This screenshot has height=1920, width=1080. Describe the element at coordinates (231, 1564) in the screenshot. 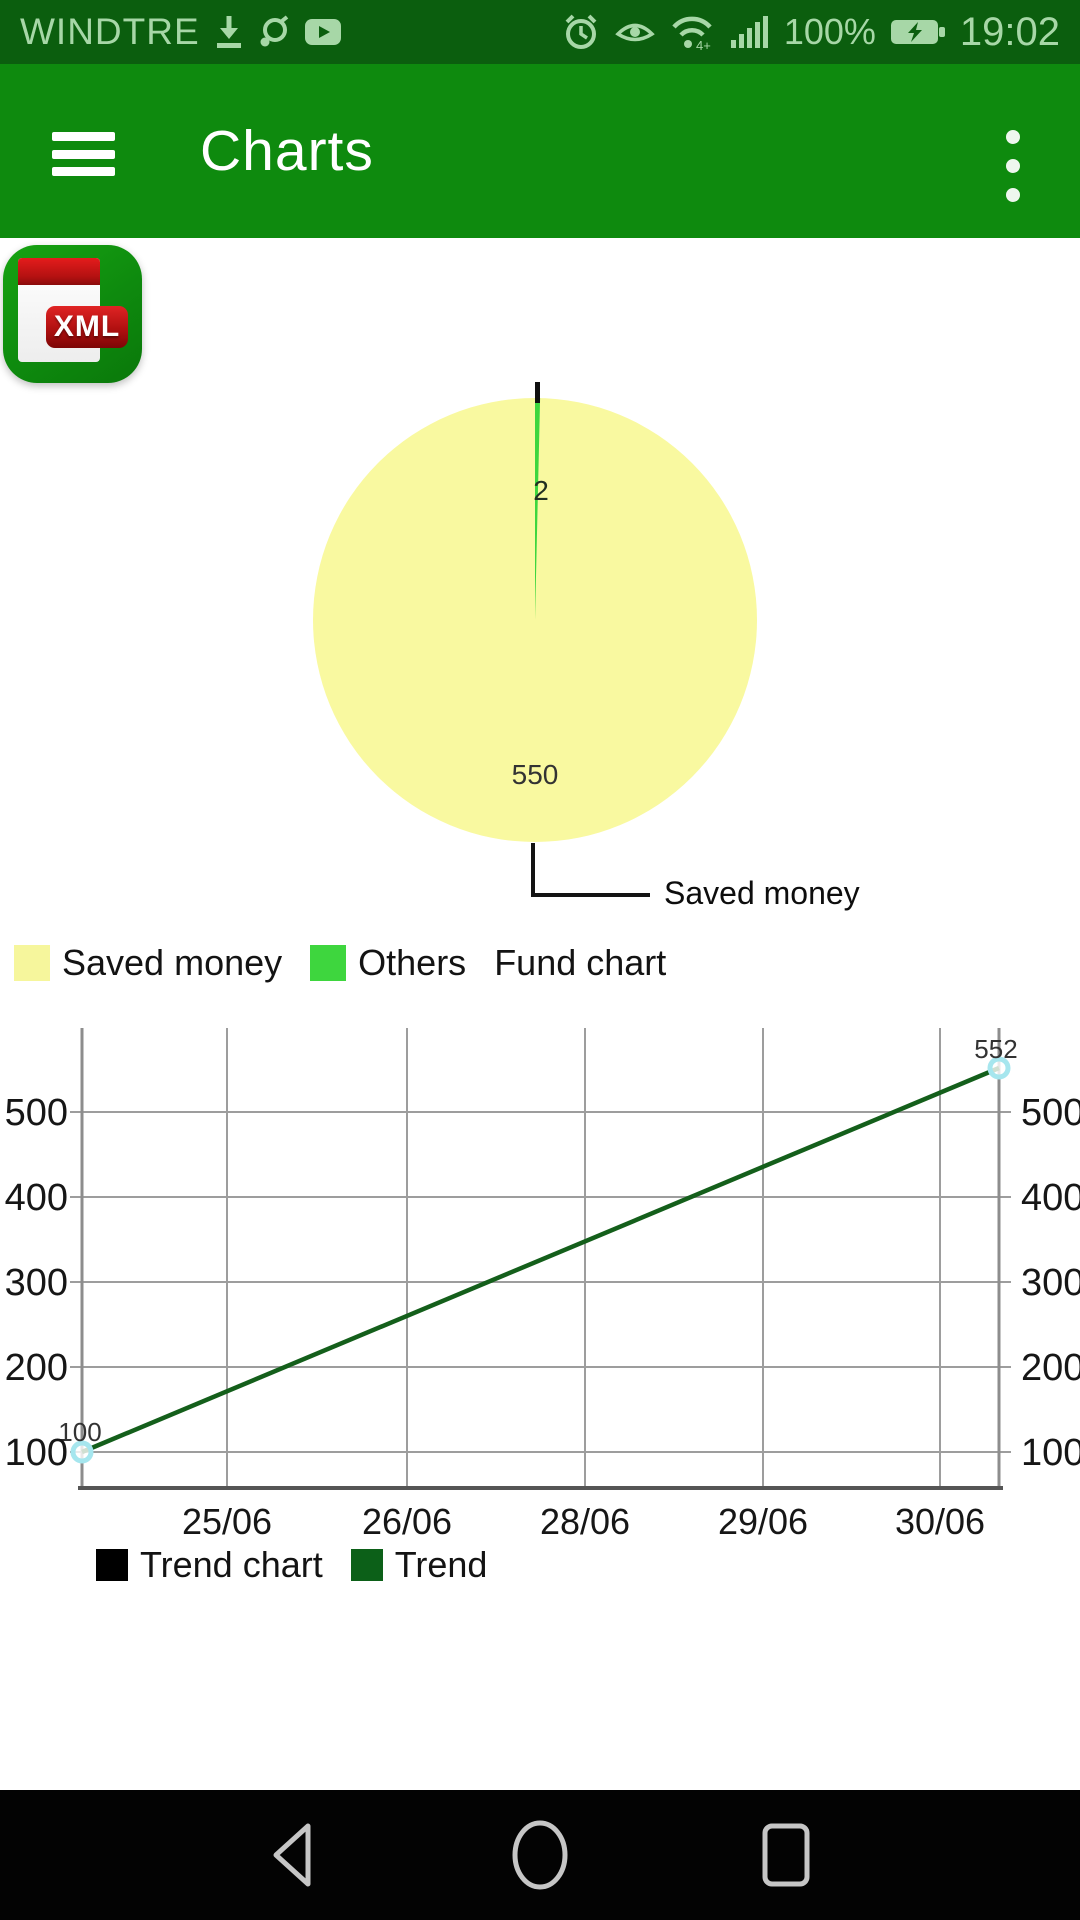

I see `legend-label-trend-chart: Trend chart` at that location.